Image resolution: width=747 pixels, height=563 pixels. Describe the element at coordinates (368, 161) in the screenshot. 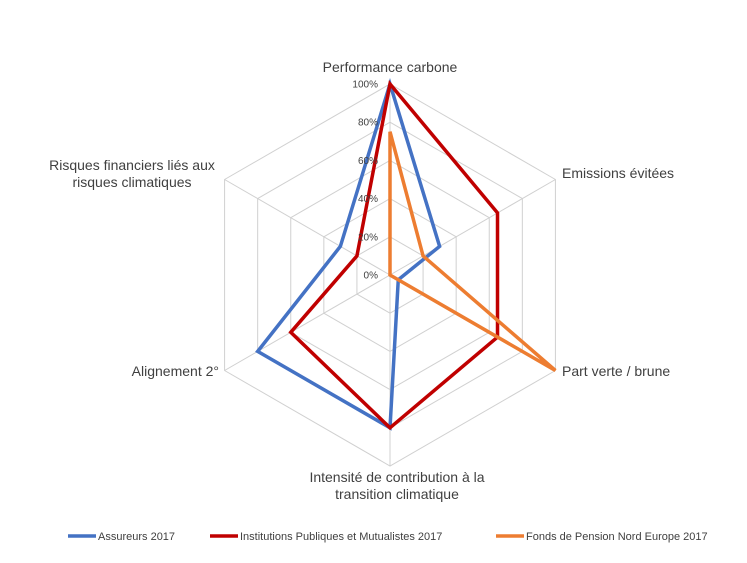

I see `tick-label: 60%` at that location.